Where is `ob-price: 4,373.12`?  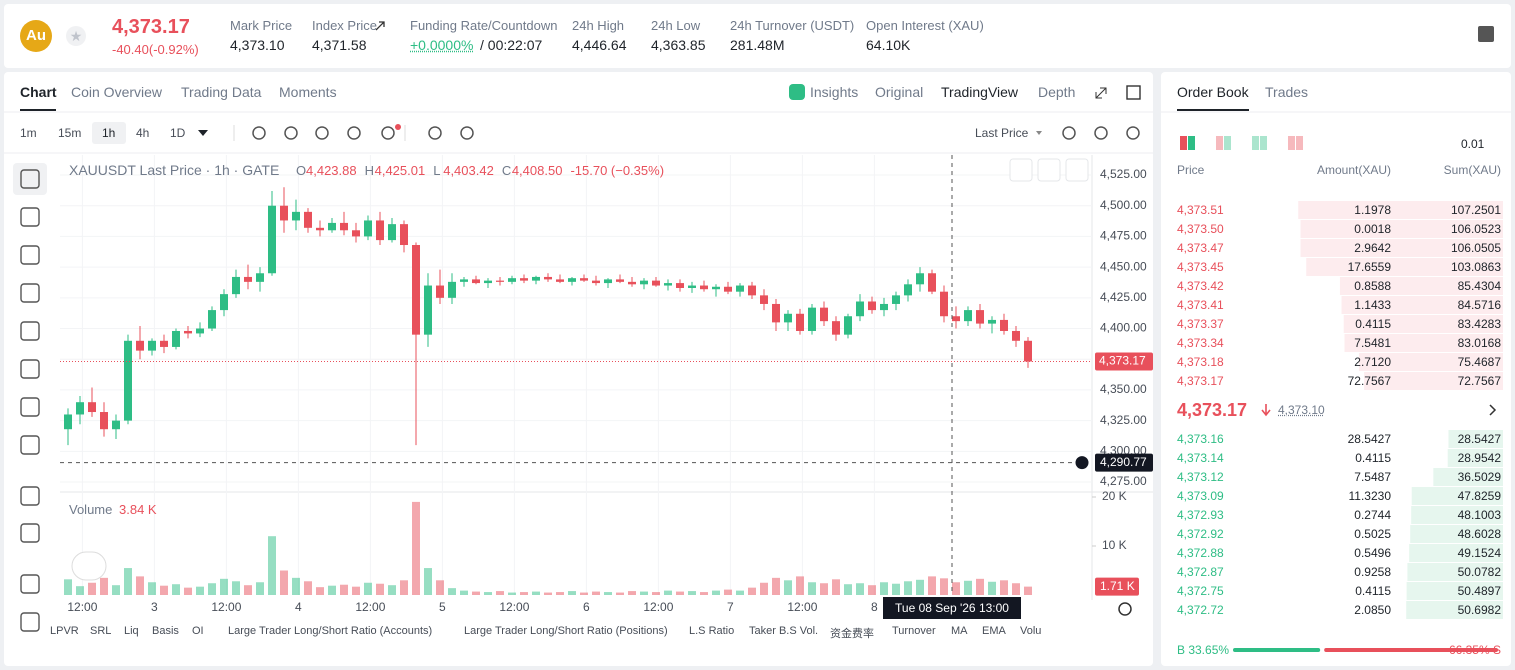 ob-price: 4,373.12 is located at coordinates (1200, 477).